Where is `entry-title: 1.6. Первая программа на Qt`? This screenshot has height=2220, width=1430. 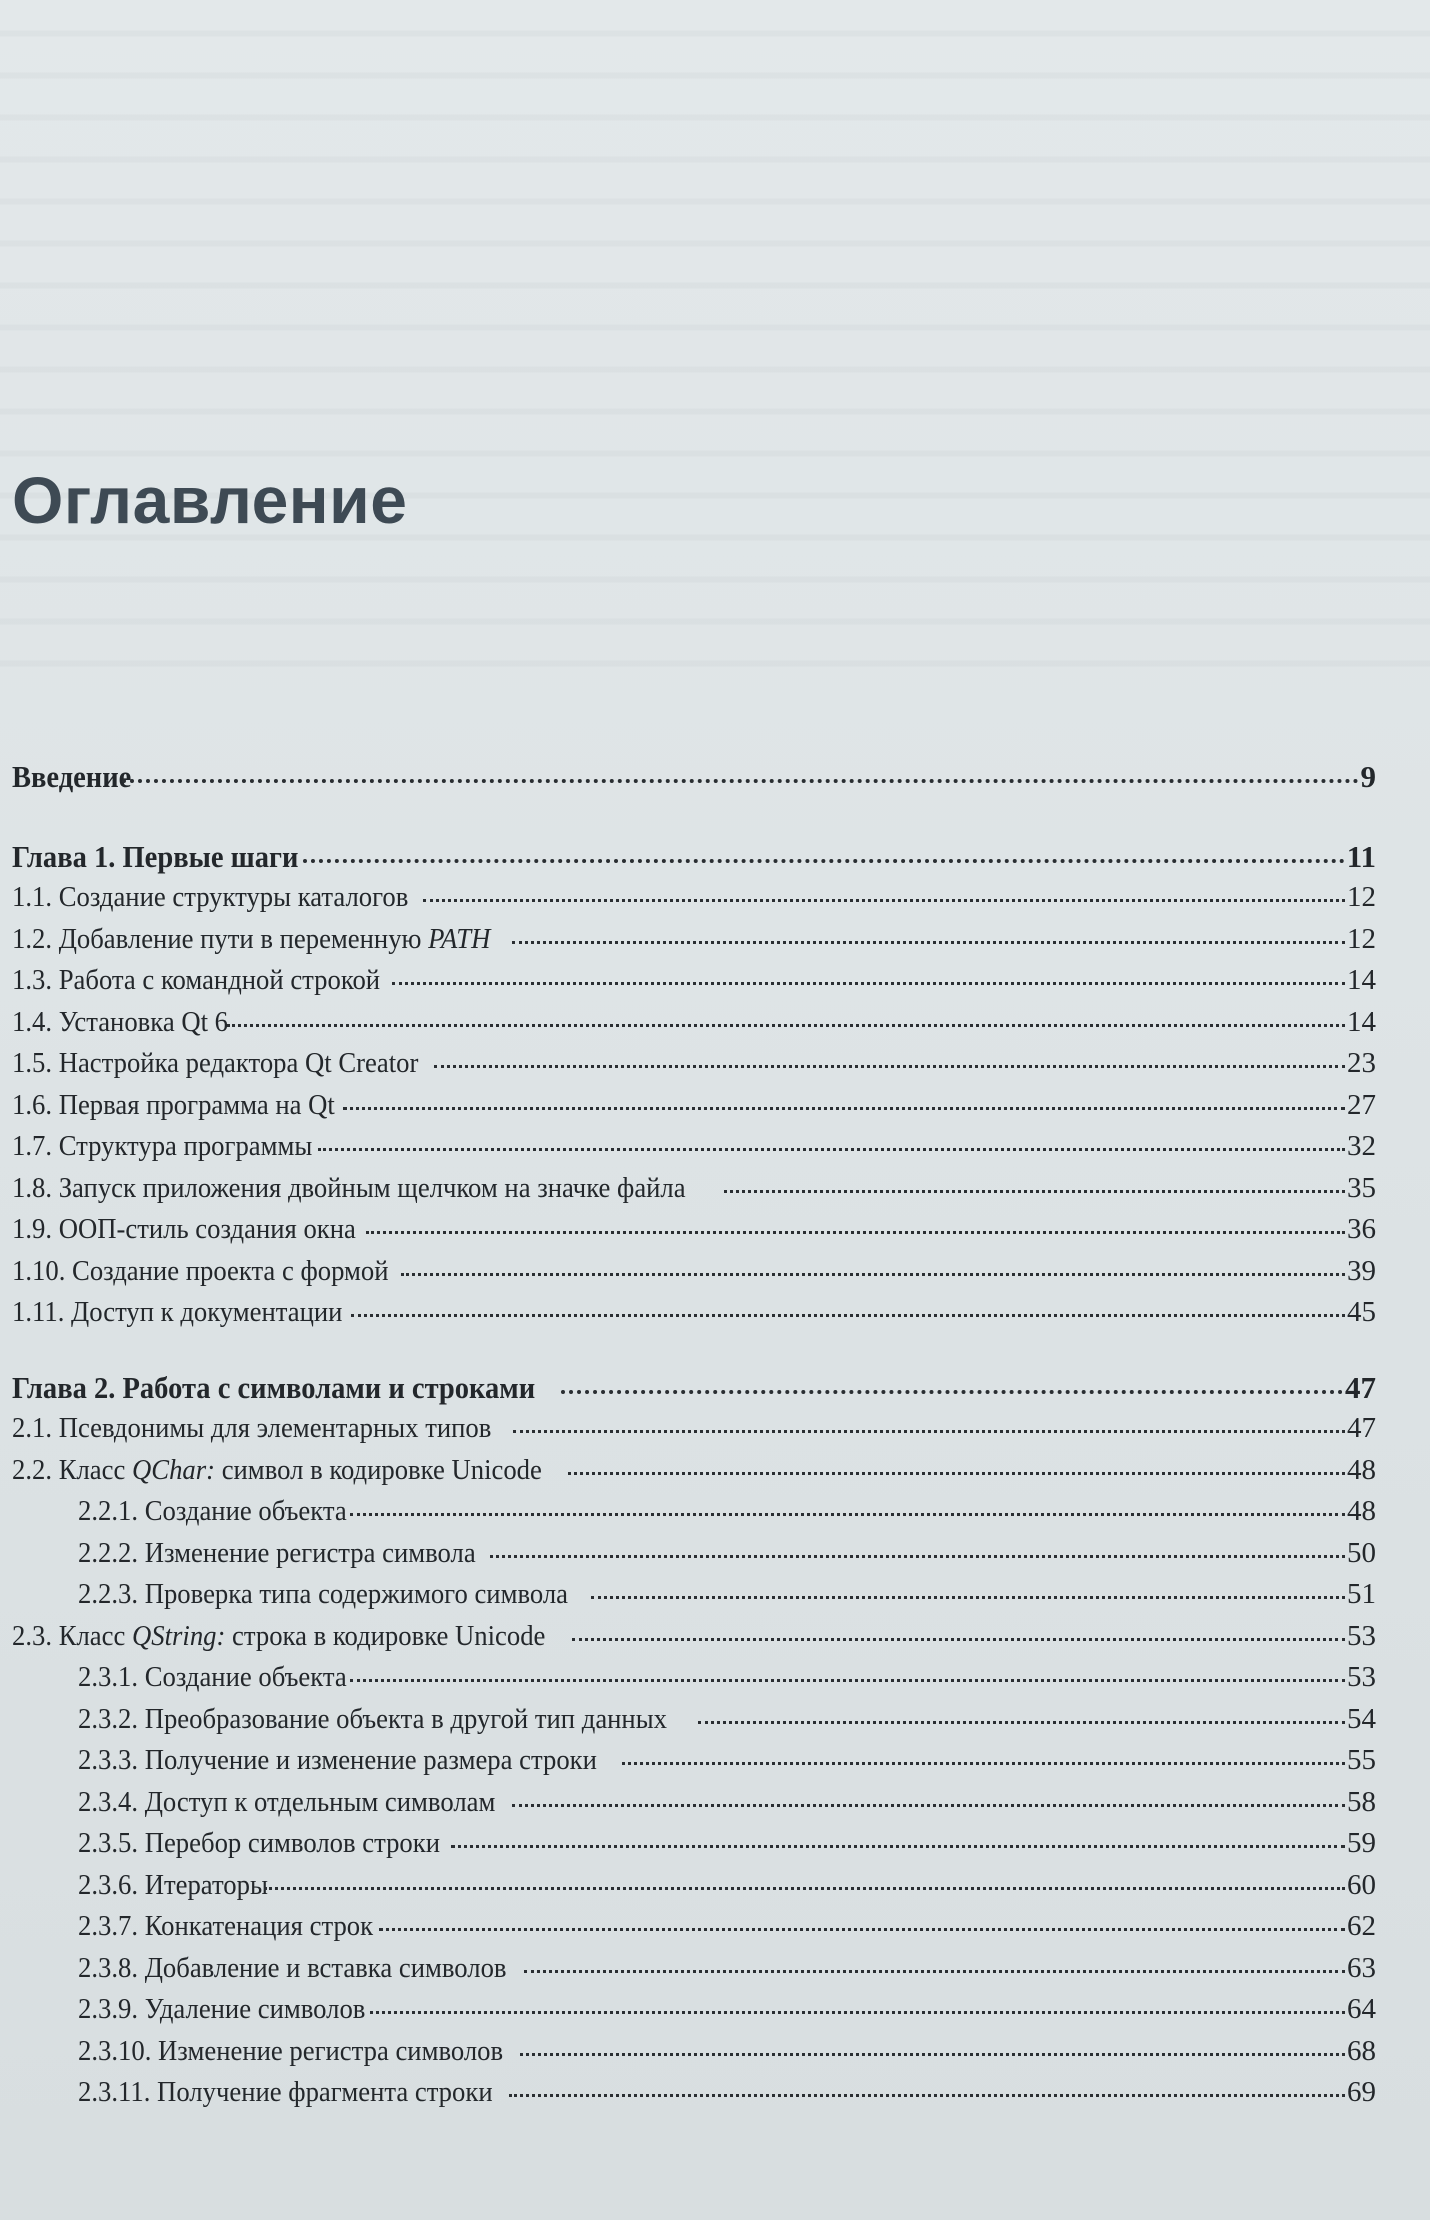
entry-title: 1.6. Первая программа на Qt is located at coordinates (173, 1104).